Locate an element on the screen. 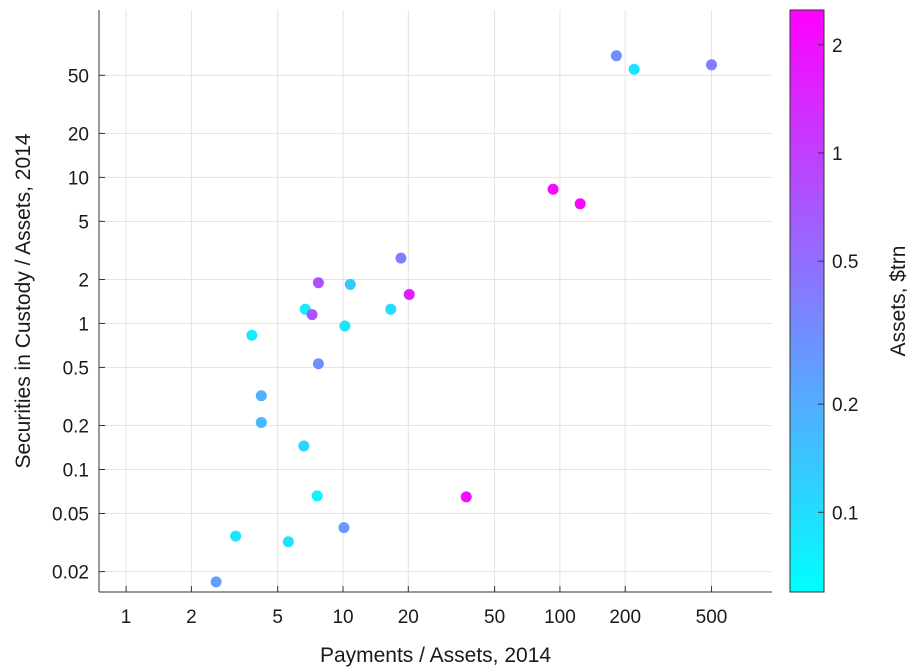 The height and width of the screenshot is (668, 907). colorbar-label: Assets, $trn is located at coordinates (897, 301).